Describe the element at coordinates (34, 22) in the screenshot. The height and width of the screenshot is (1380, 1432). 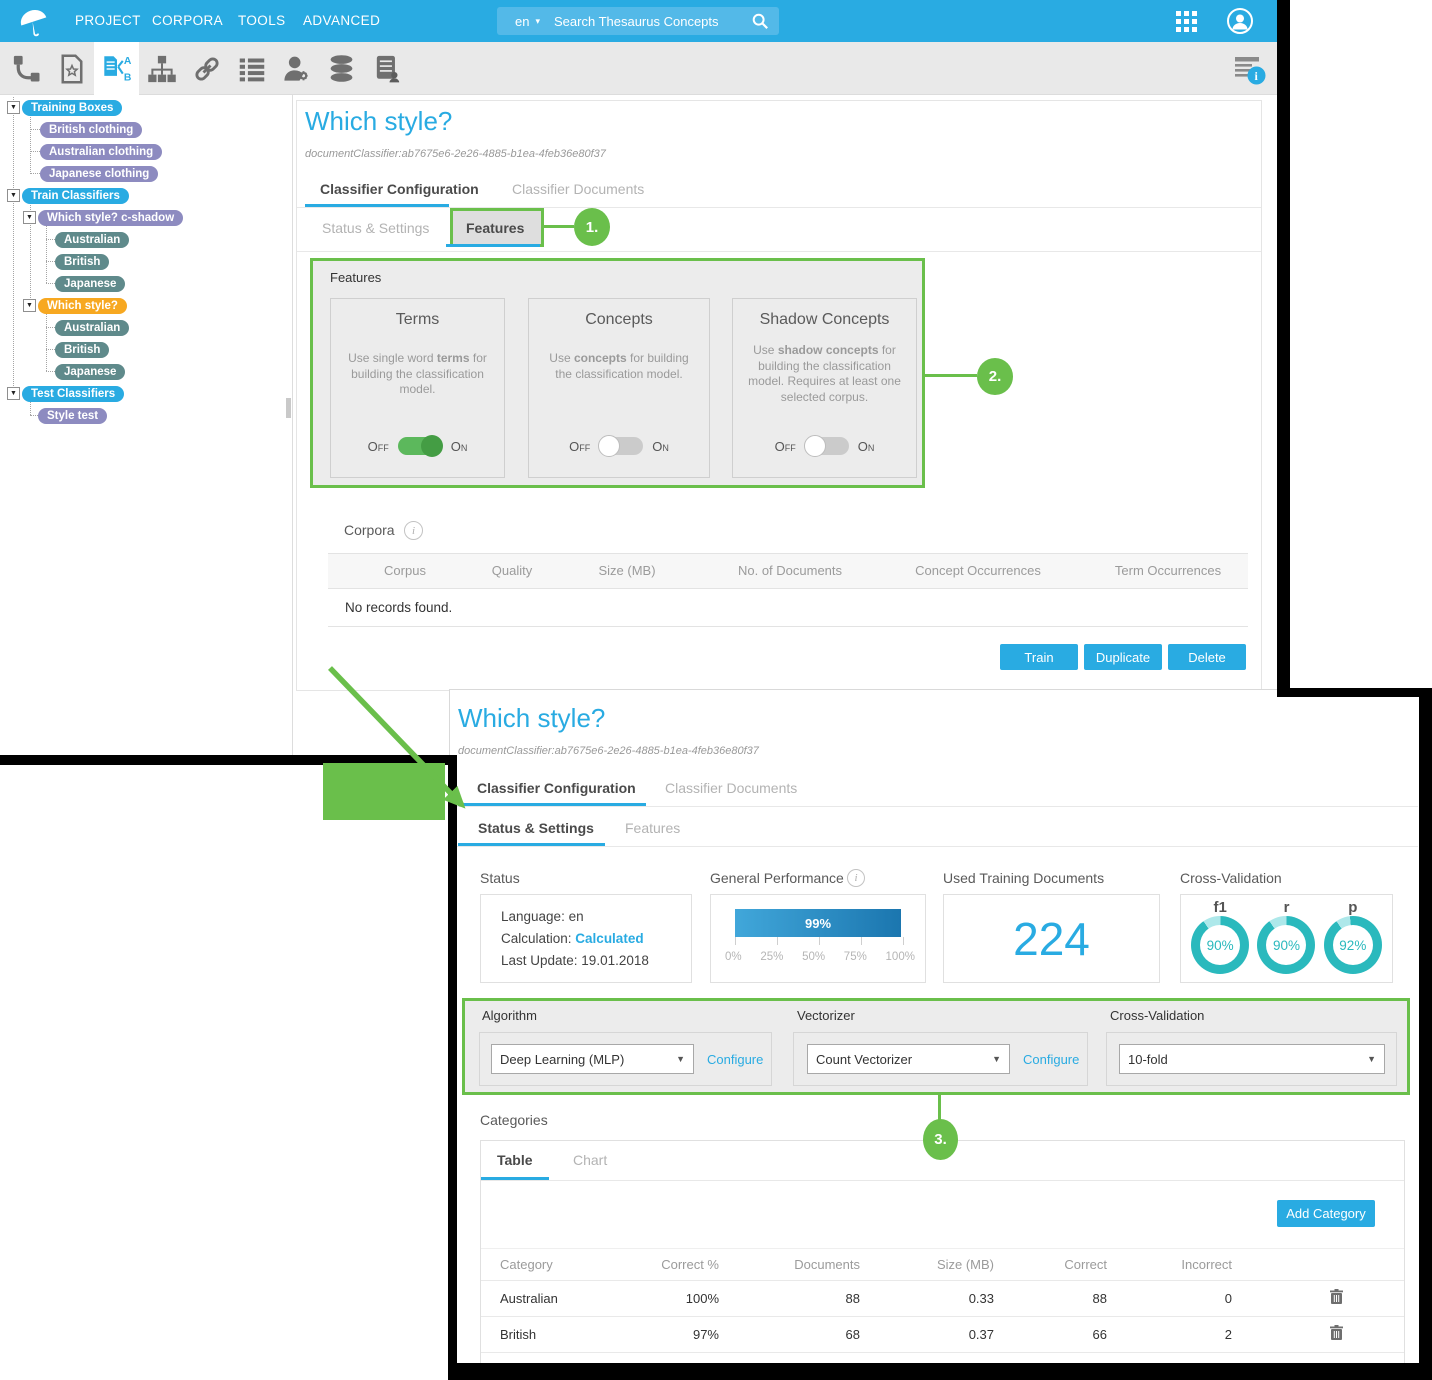
I see `poolparty-logo-umbrella-icon` at that location.